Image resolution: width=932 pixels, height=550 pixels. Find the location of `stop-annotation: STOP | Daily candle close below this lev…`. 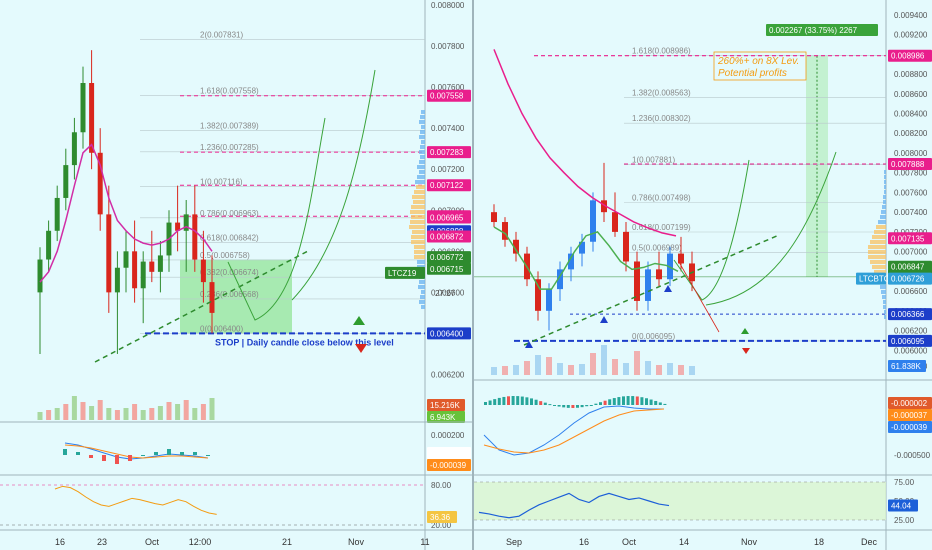

stop-annotation: STOP | Daily candle close below this lev… is located at coordinates (304, 342).